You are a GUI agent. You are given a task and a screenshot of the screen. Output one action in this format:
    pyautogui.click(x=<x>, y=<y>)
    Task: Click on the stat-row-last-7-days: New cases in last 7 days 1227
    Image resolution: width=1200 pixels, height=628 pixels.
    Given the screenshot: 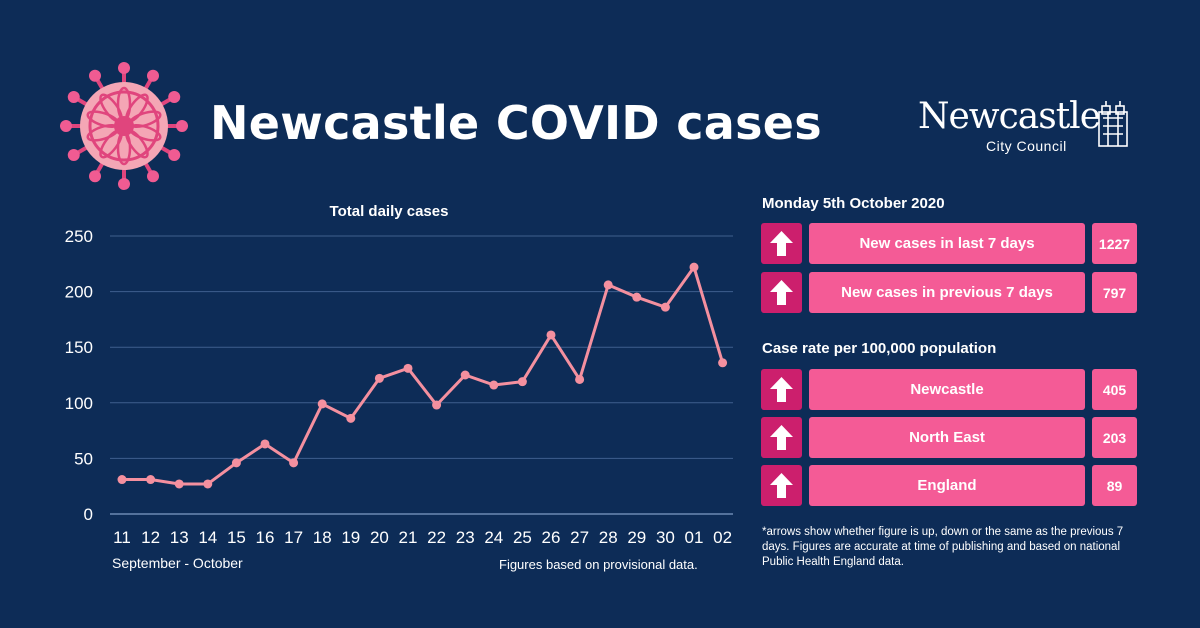 What is the action you would take?
    pyautogui.click(x=949, y=243)
    